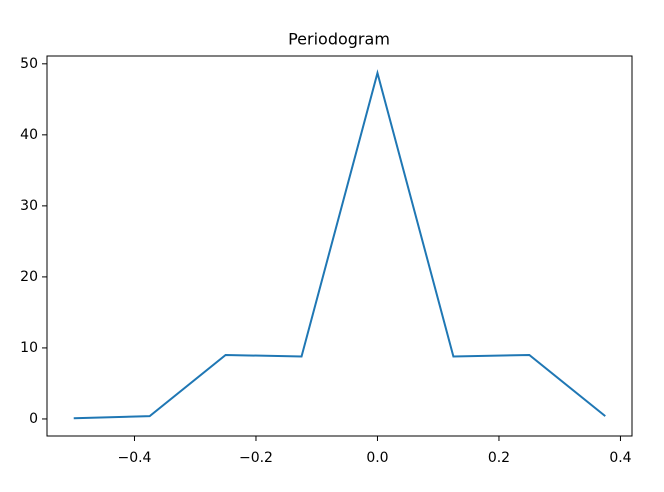 The height and width of the screenshot is (492, 664). I want to click on x-tick-label: 0.4, so click(620, 458).